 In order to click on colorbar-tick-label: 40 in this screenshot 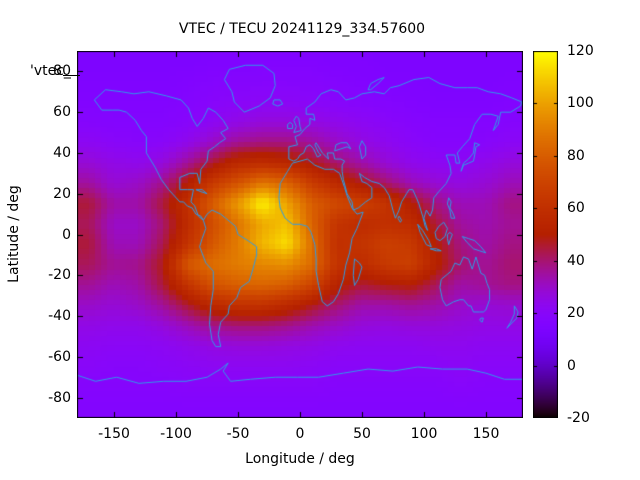, I will do `click(576, 261)`.